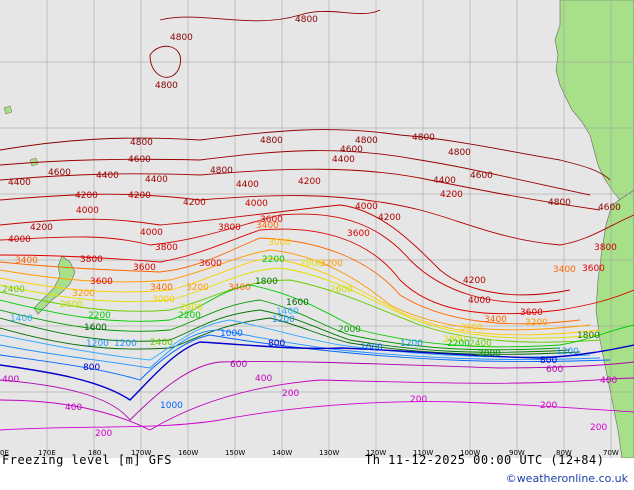  Describe the element at coordinates (141, 453) in the screenshot. I see `longitude-tick: 170W` at that location.